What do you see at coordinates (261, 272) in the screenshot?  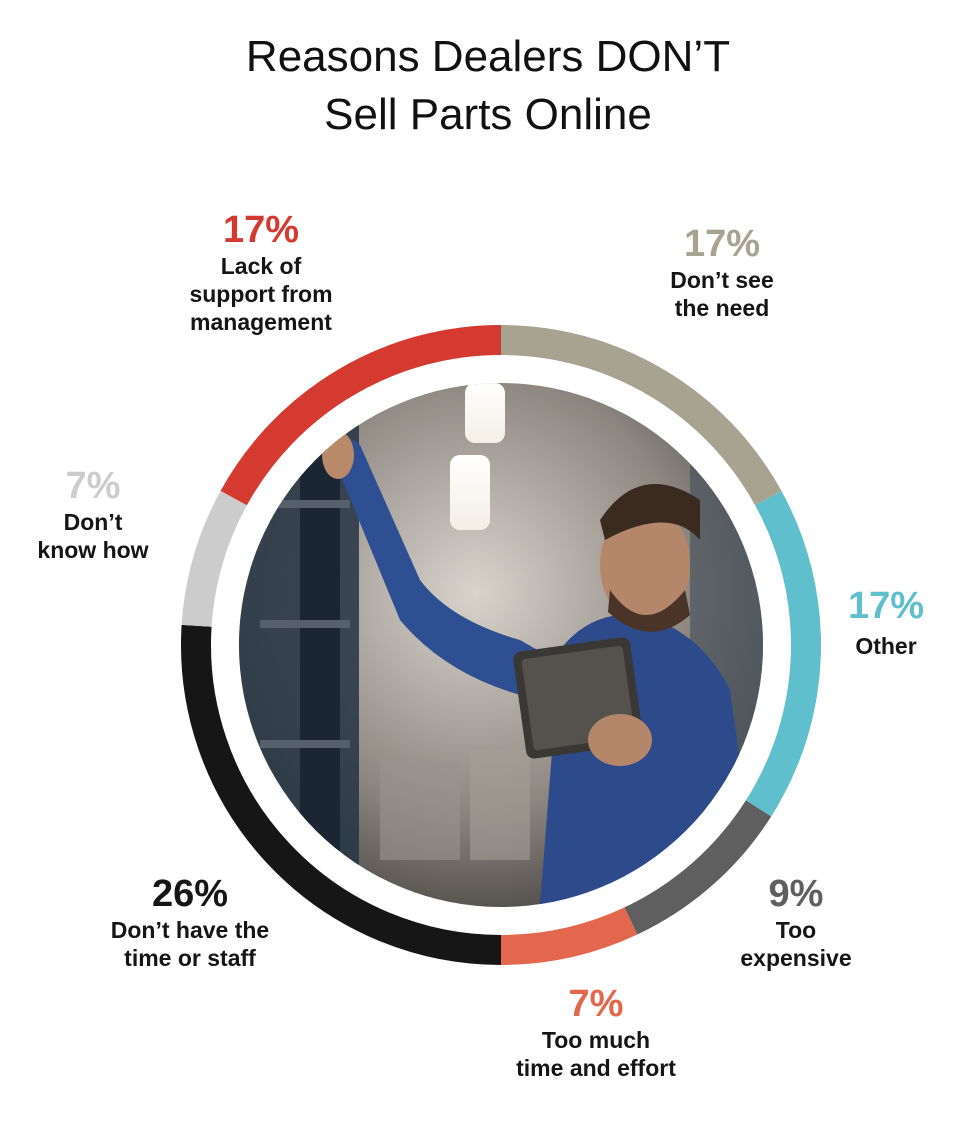 I see `label-lack-of-support: 17% Lack of support from management` at bounding box center [261, 272].